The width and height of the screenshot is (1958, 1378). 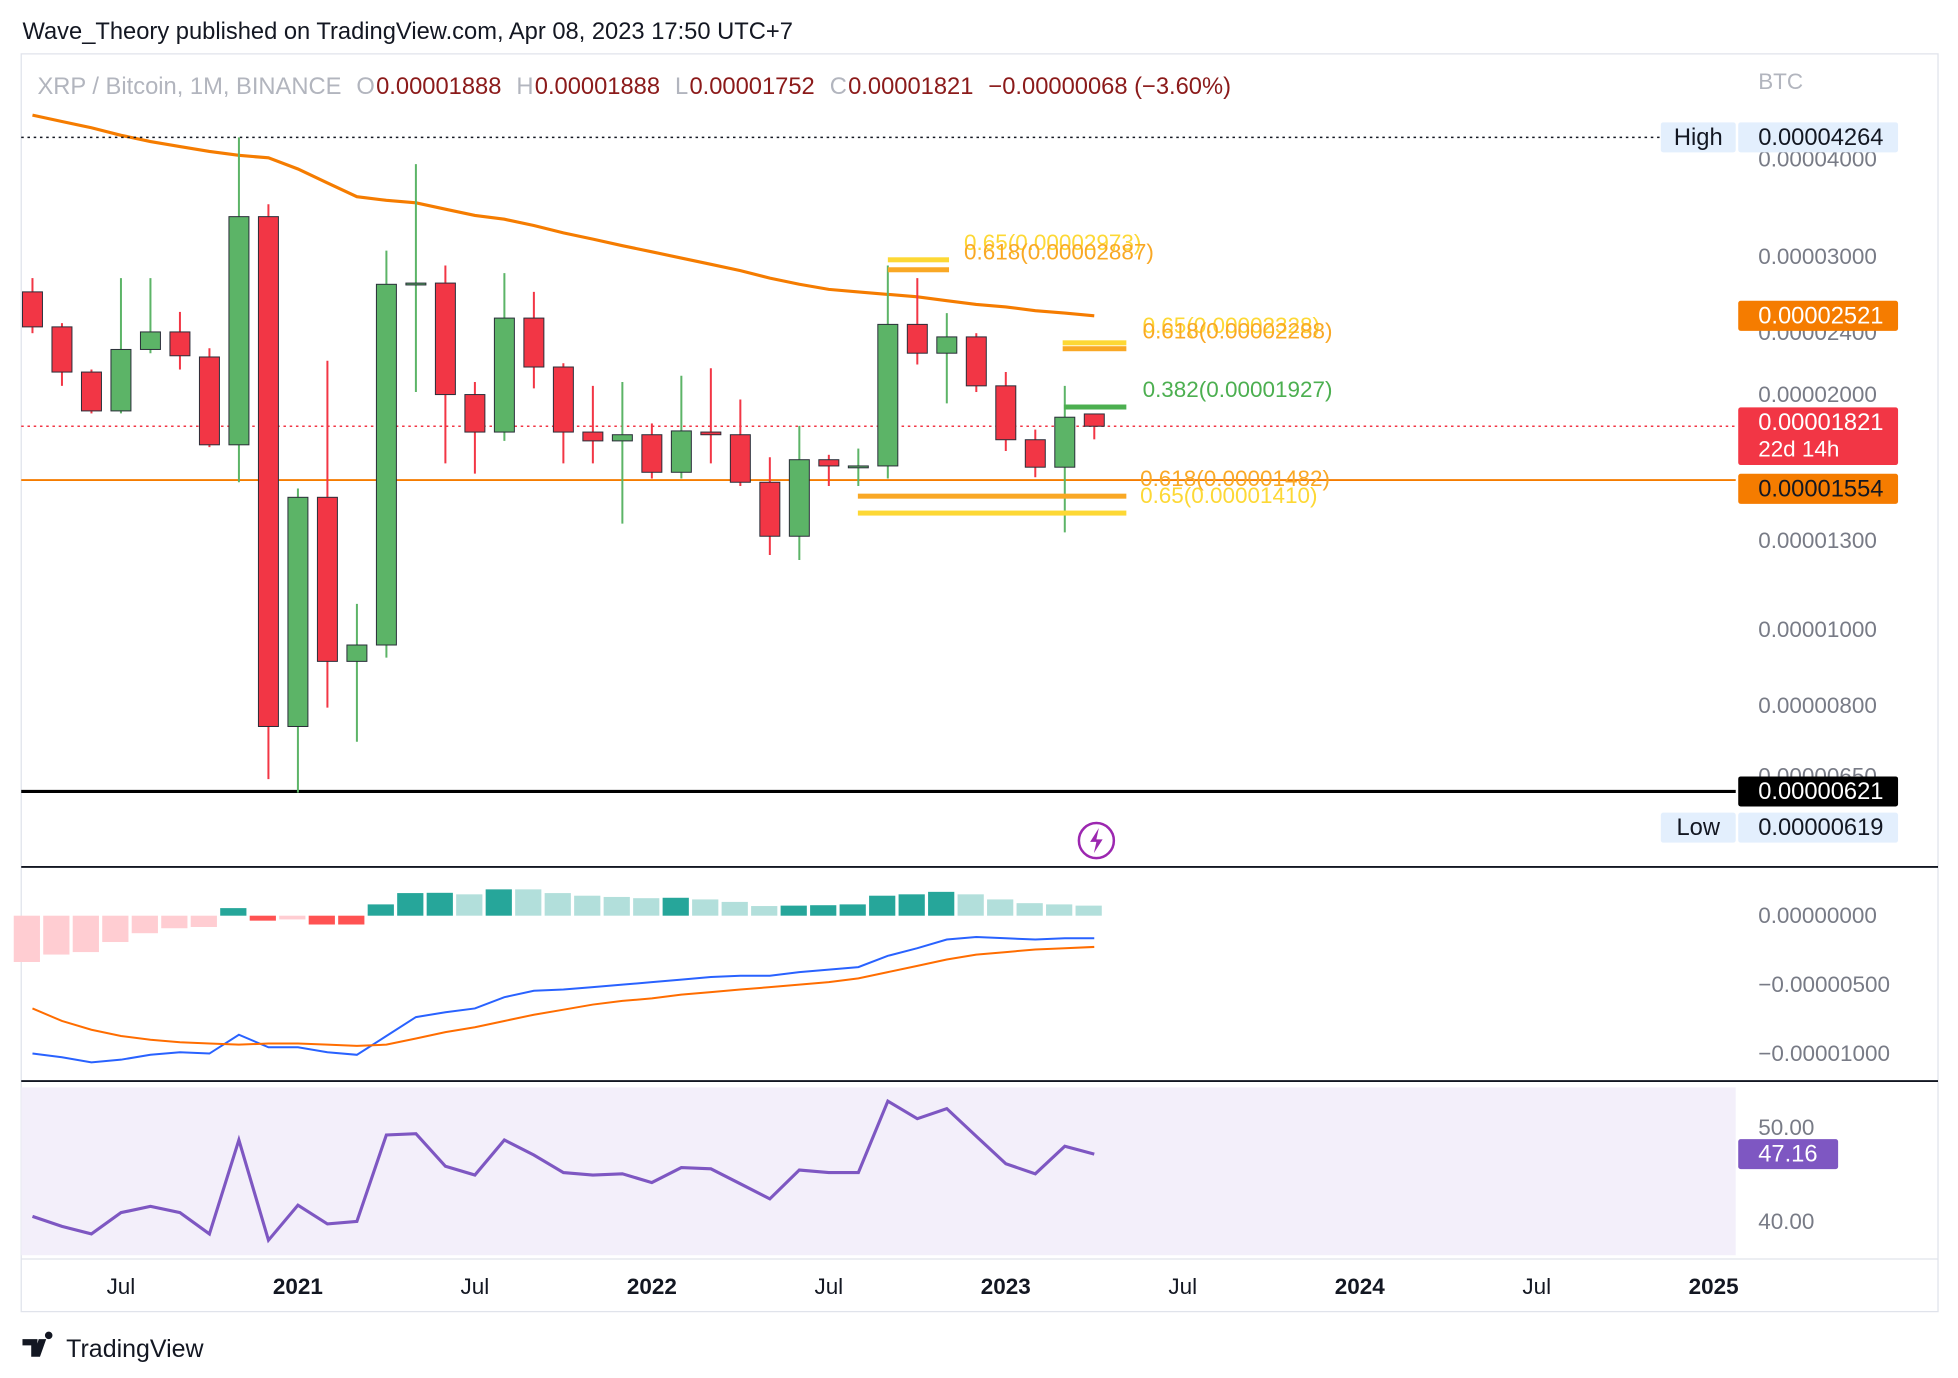 What do you see at coordinates (1824, 984) in the screenshot?
I see `y-tick-label: −0.00000500` at bounding box center [1824, 984].